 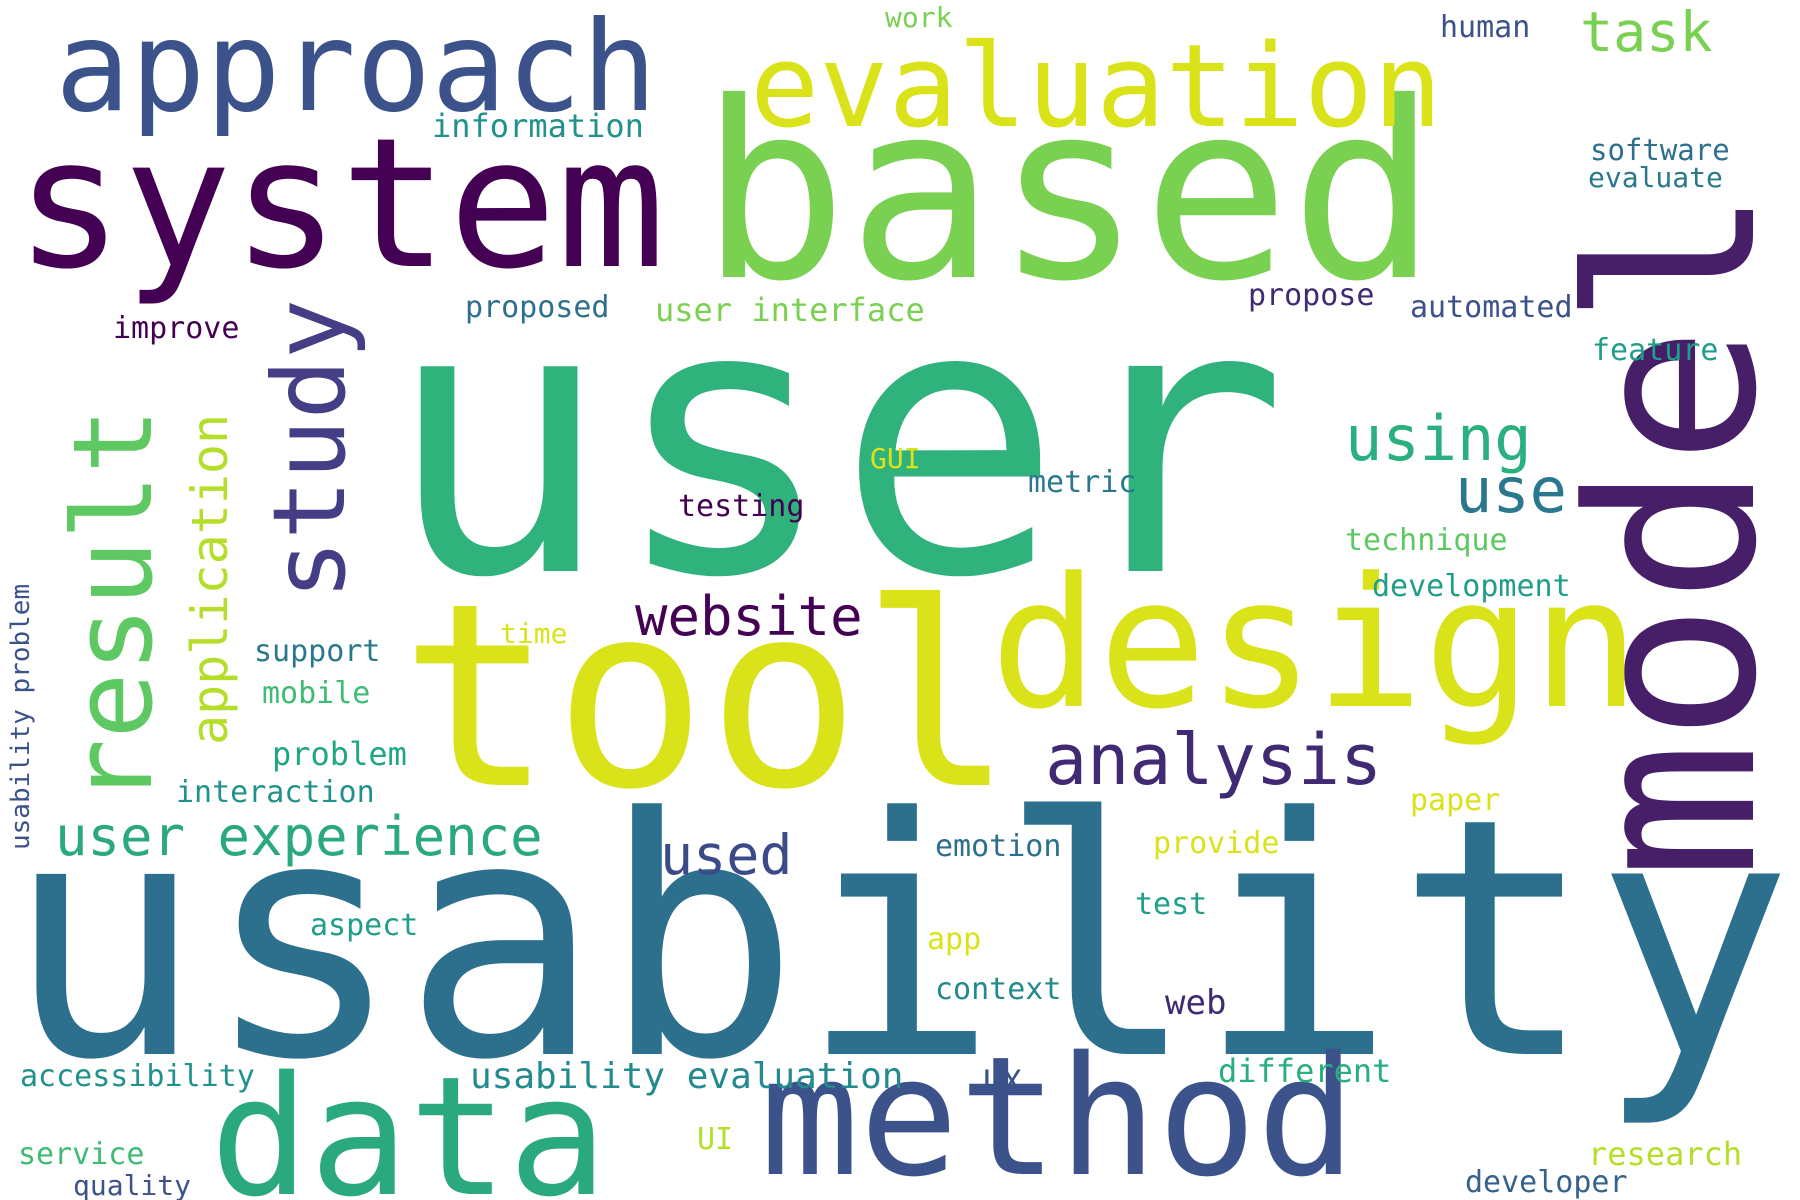 I want to click on word-improve: improve, so click(x=176, y=328).